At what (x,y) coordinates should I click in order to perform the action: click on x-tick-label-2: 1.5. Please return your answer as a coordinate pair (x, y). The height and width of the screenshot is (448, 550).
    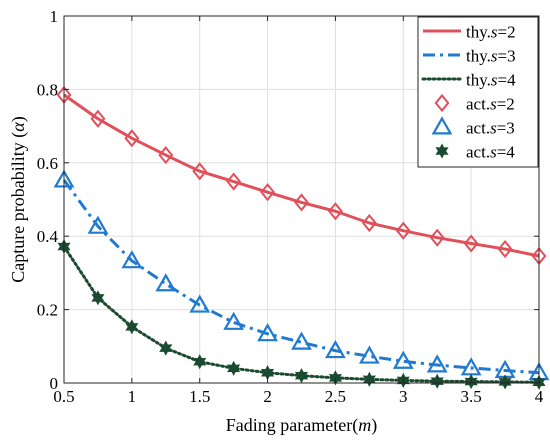
    Looking at the image, I should click on (199, 396).